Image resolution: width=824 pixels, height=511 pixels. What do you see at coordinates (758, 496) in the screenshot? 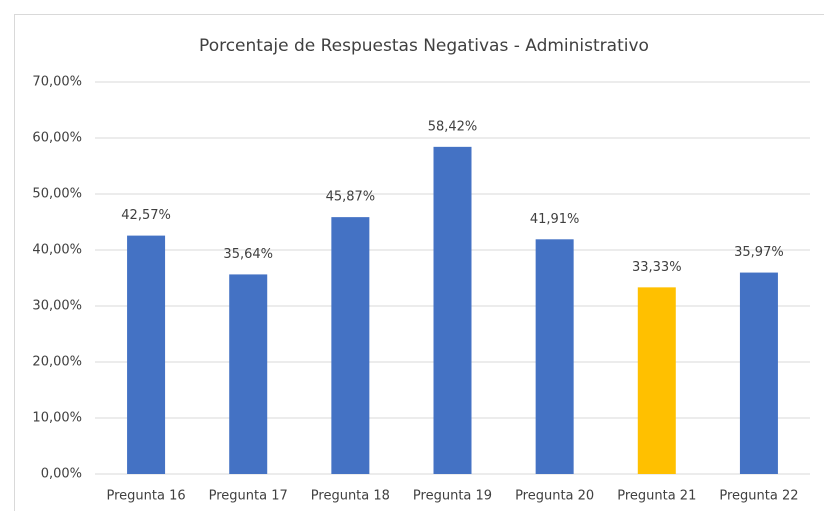
I see `x-tick-label: Pregunta 22` at bounding box center [758, 496].